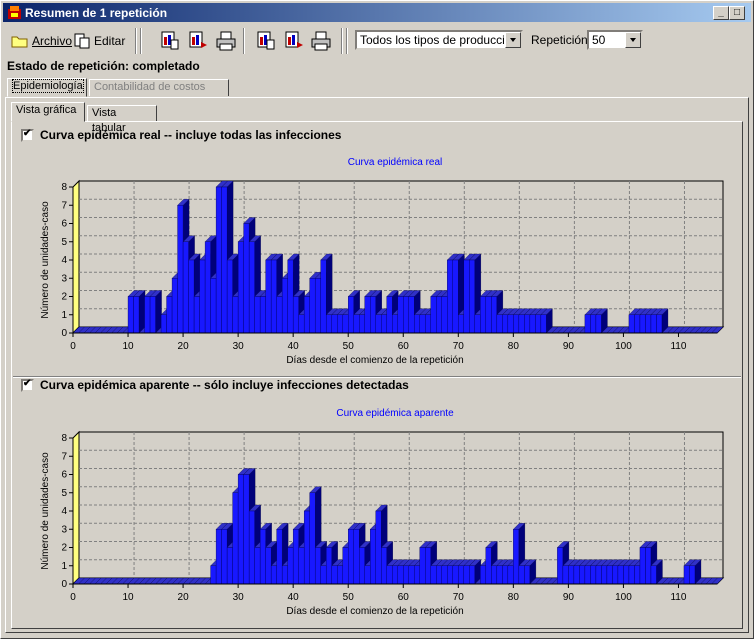  I want to click on chart-side-wall, so click(76, 257).